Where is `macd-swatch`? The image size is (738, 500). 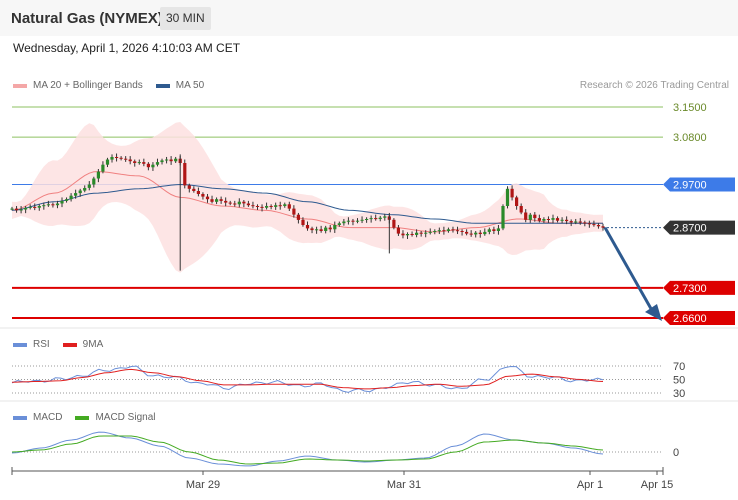 macd-swatch is located at coordinates (20, 417).